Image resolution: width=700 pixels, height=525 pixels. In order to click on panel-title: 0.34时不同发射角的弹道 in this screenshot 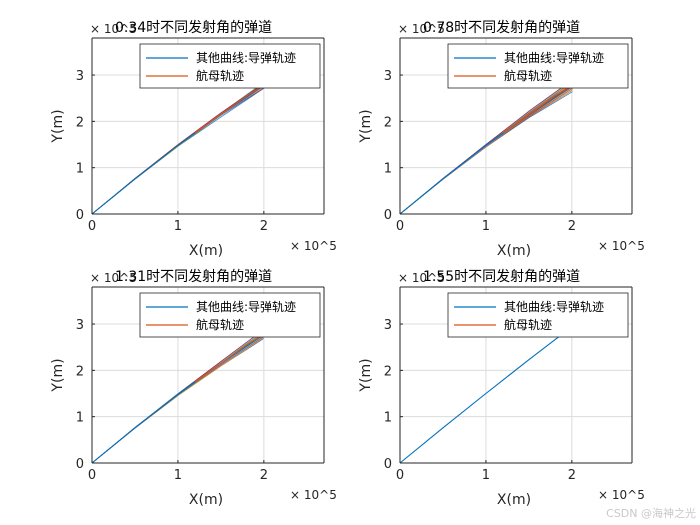, I will do `click(193, 28)`.